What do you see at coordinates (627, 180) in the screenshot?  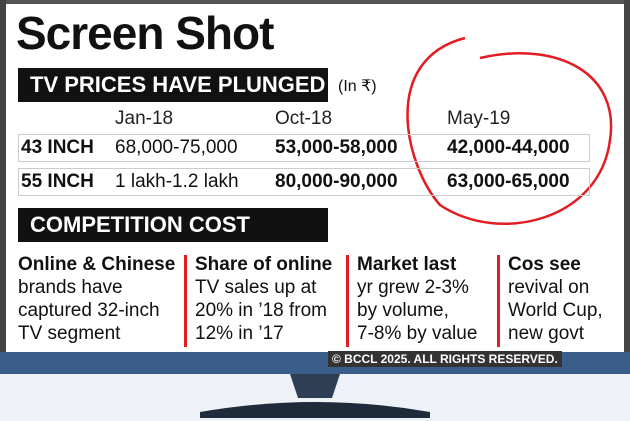 I see `tv-right-edge` at bounding box center [627, 180].